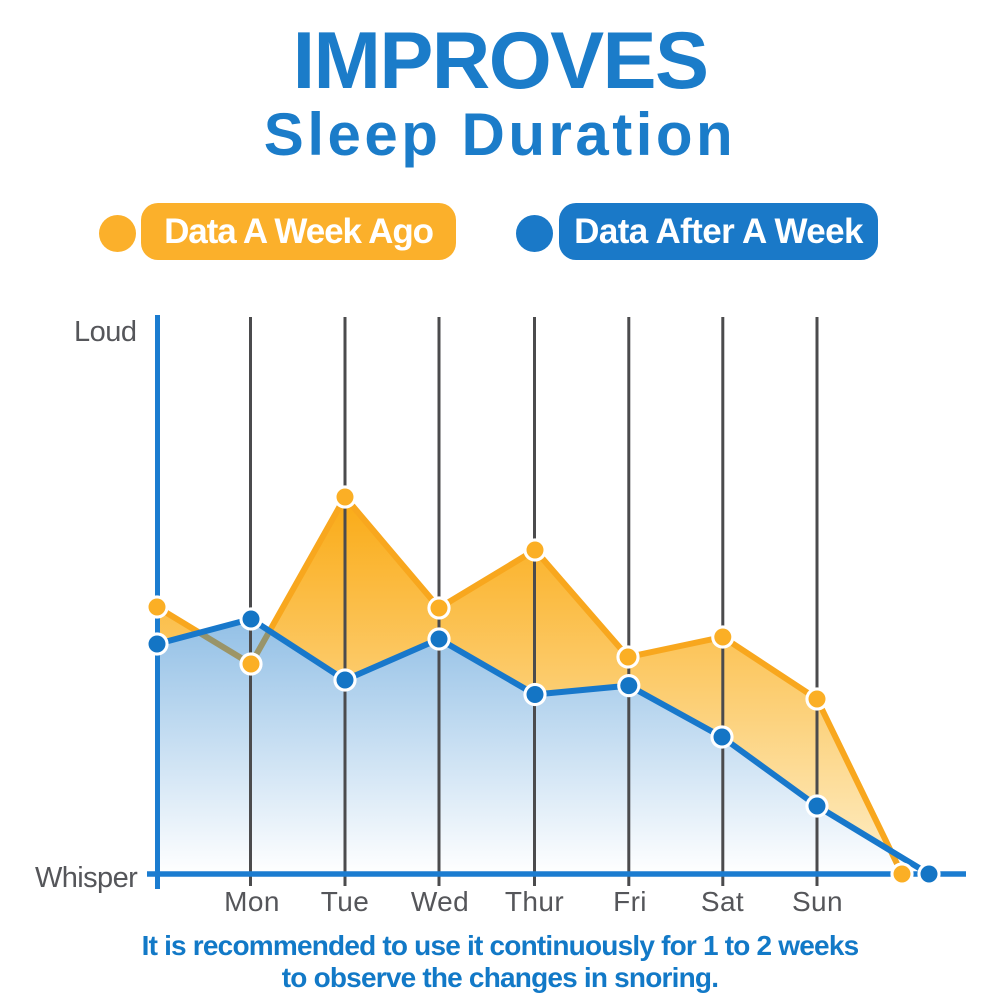  Describe the element at coordinates (630, 901) in the screenshot. I see `svg-text: Fri` at that location.